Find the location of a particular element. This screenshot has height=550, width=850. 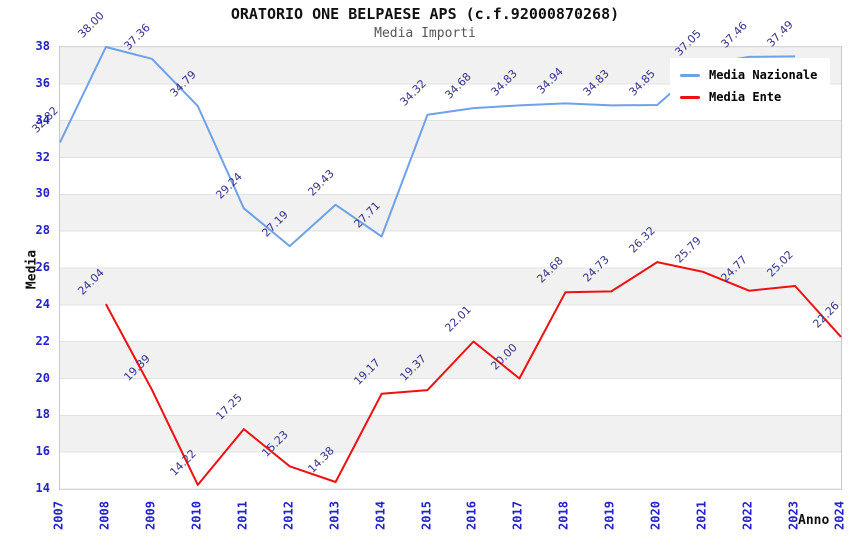

y-axis: 14 16 18 20 22 24 26 28 30 32 34 36 38 is located at coordinates (27, 267).